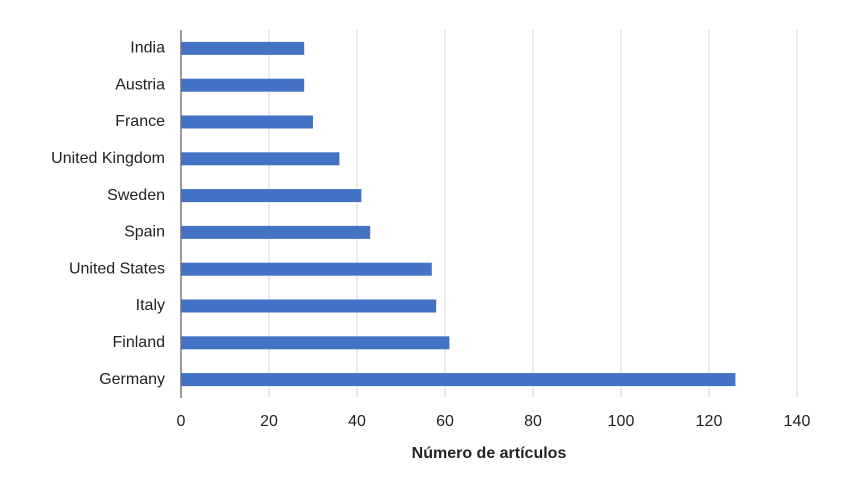  Describe the element at coordinates (144, 232) in the screenshot. I see `y-tick-label: Spain` at that location.